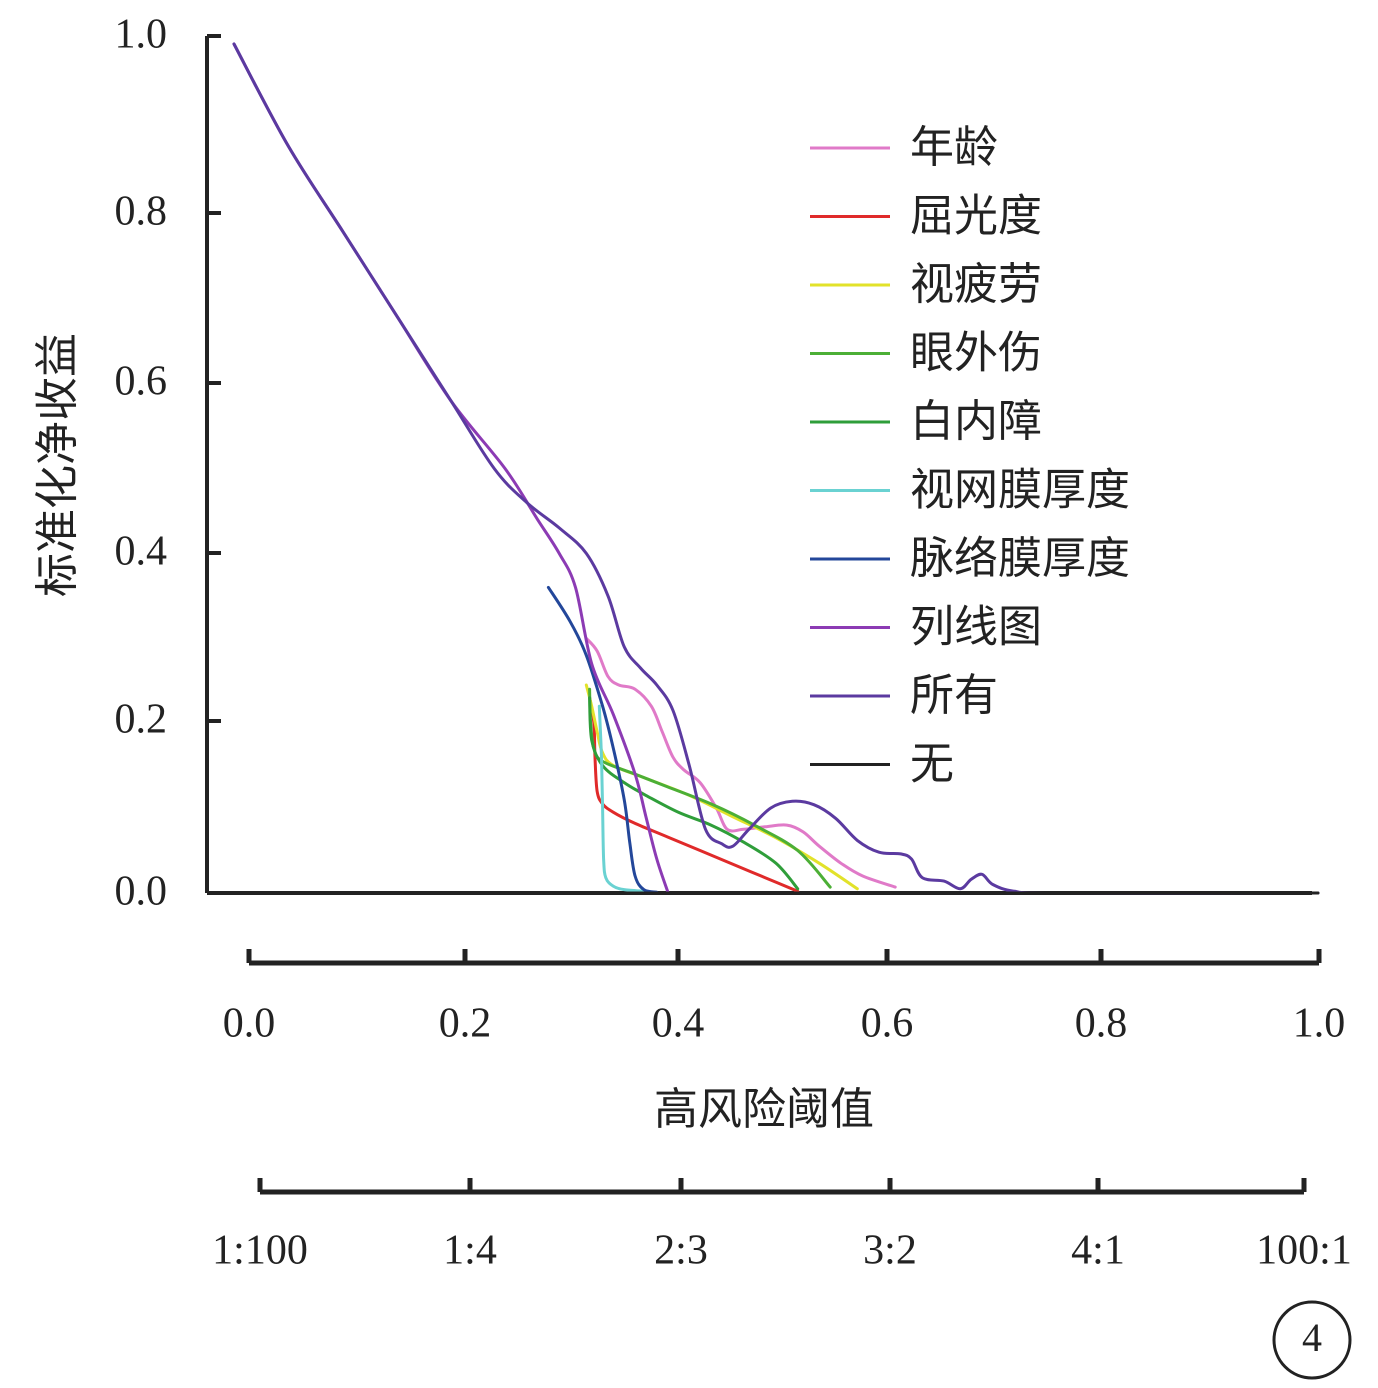 The height and width of the screenshot is (1388, 1378). What do you see at coordinates (764, 1109) in the screenshot?
I see `x-axis-title: 高风险阈值` at bounding box center [764, 1109].